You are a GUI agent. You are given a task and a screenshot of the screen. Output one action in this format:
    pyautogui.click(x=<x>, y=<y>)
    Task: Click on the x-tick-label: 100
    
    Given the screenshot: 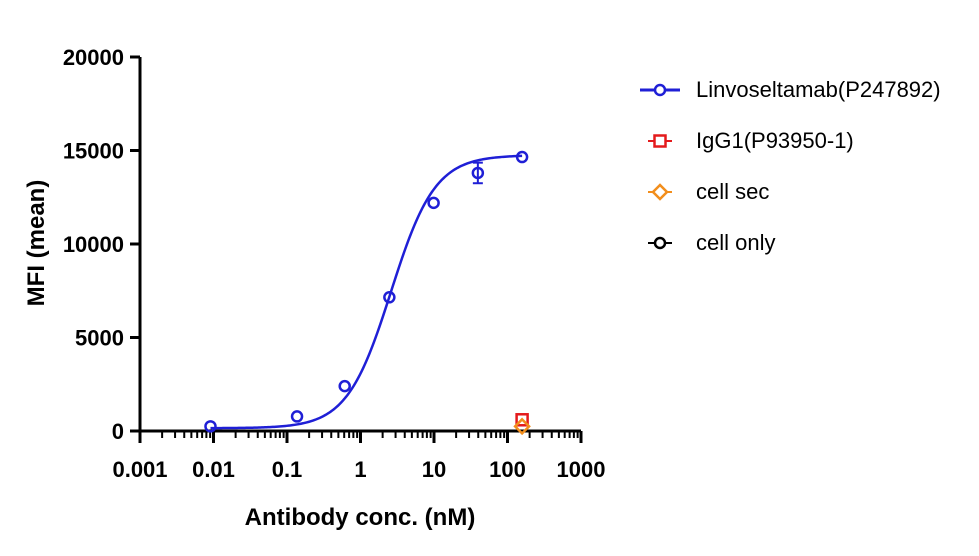 What is the action you would take?
    pyautogui.click(x=507, y=469)
    